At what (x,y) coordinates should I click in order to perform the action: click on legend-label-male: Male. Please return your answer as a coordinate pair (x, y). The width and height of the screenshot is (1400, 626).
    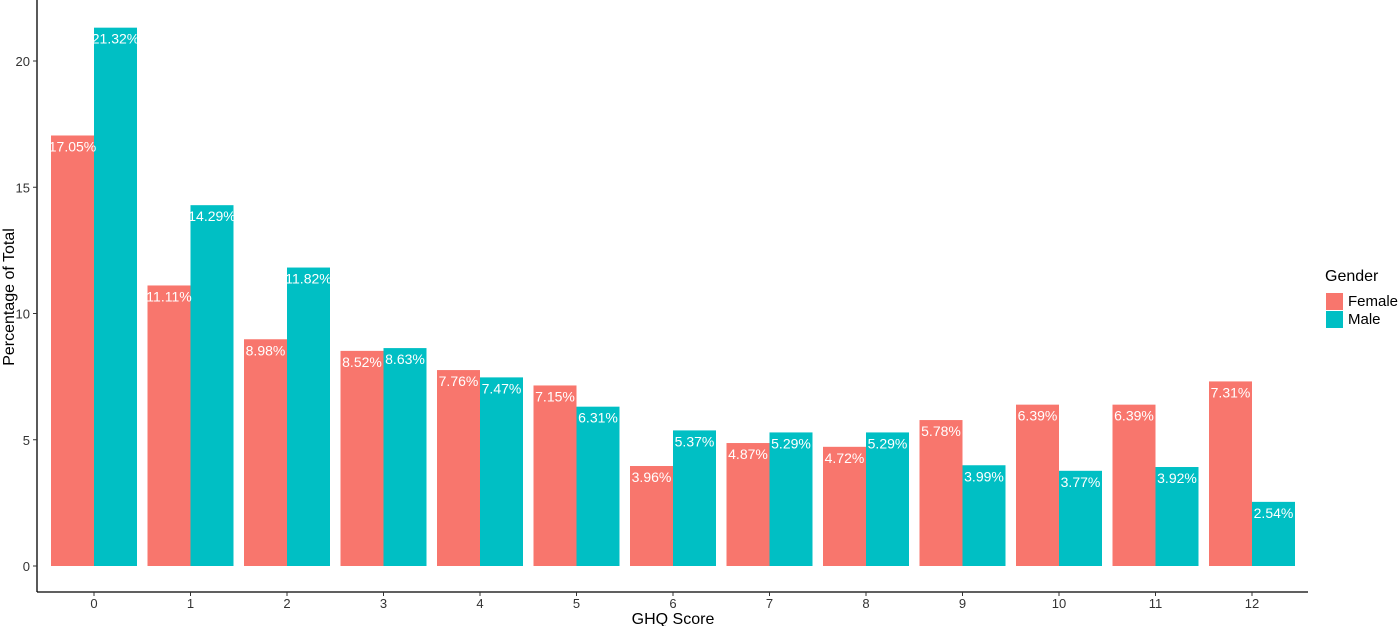
    Looking at the image, I should click on (1364, 319).